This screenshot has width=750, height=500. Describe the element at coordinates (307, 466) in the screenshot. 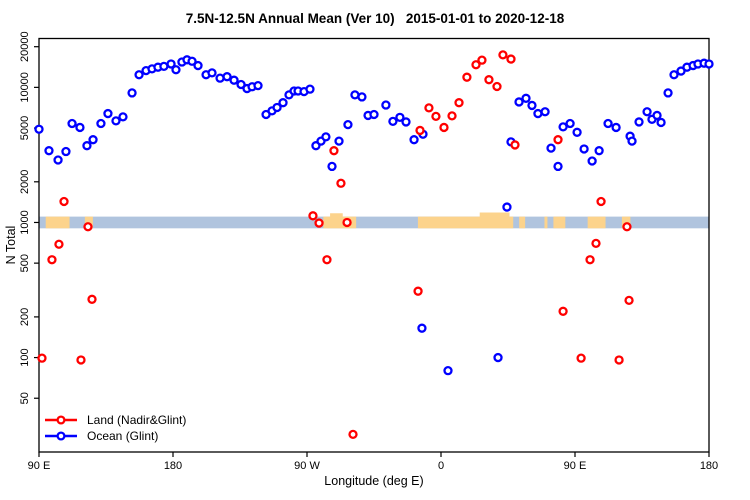

I see `x-tick-label: 90 W` at that location.